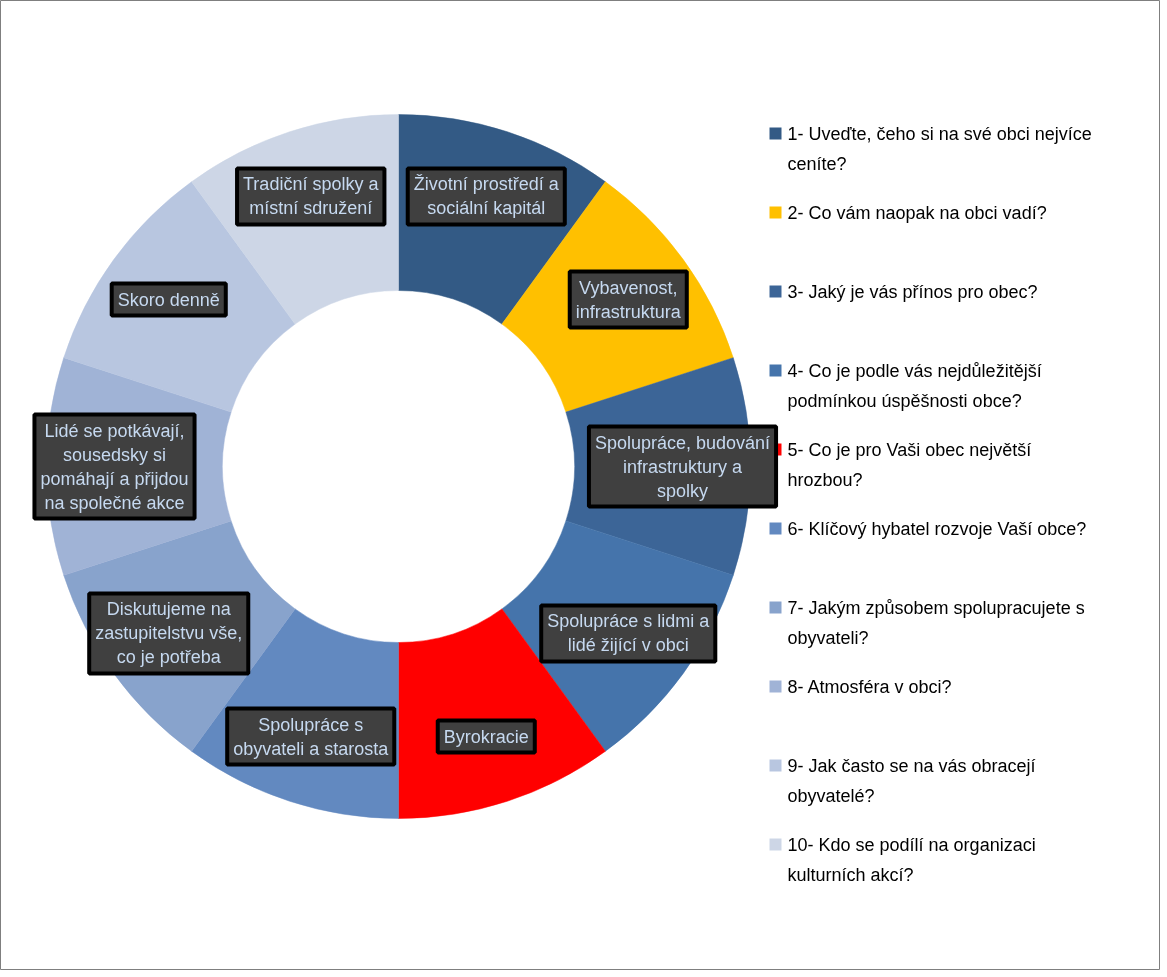  Describe the element at coordinates (168, 299) in the screenshot. I see `data-label: Skoro denně` at that location.